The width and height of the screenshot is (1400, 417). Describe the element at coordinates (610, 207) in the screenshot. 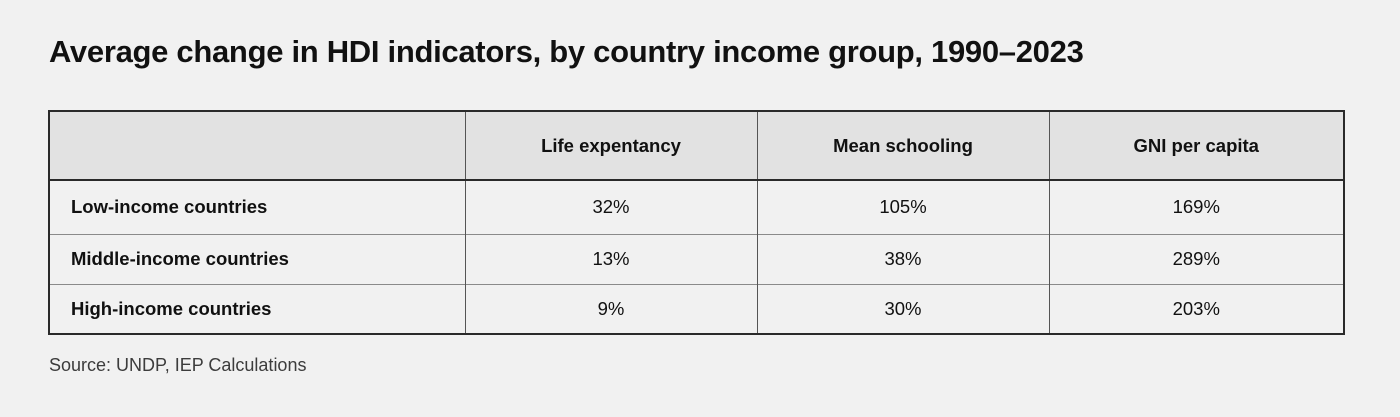

I see `table-cell: 32%` at that location.